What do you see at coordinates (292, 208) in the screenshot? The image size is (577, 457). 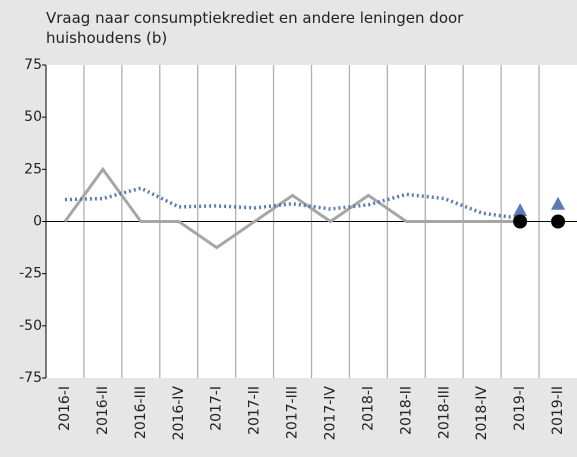 I see `series-line` at bounding box center [292, 208].